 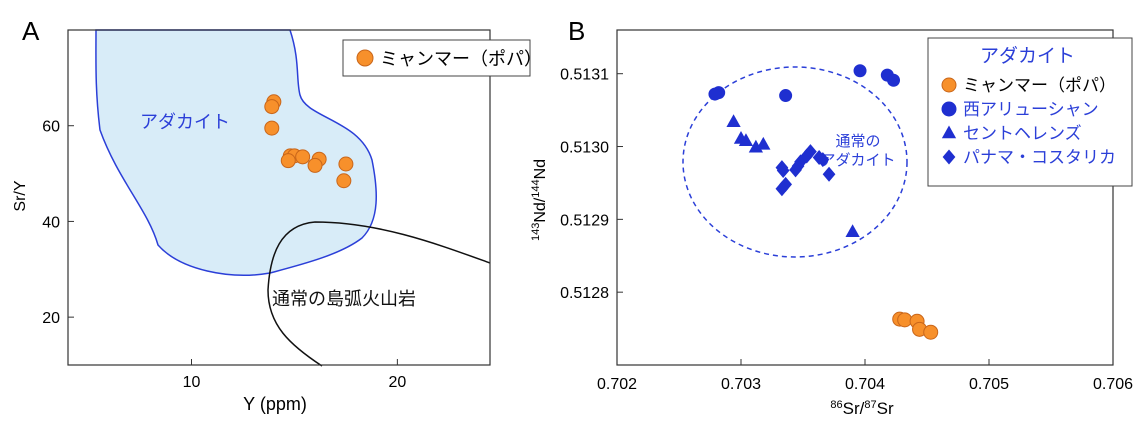 I want to click on legend-a-item-myanmar: ミャンマー（ポパ）, so click(x=461, y=59).